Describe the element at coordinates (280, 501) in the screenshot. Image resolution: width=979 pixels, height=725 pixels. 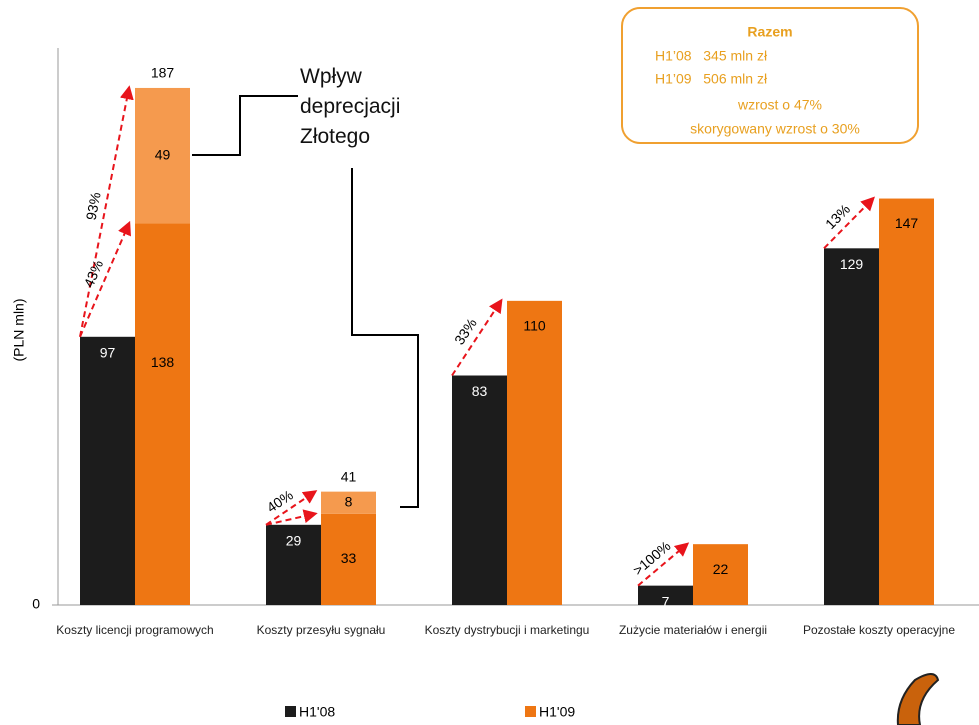
I see `growth-label: 40%` at that location.